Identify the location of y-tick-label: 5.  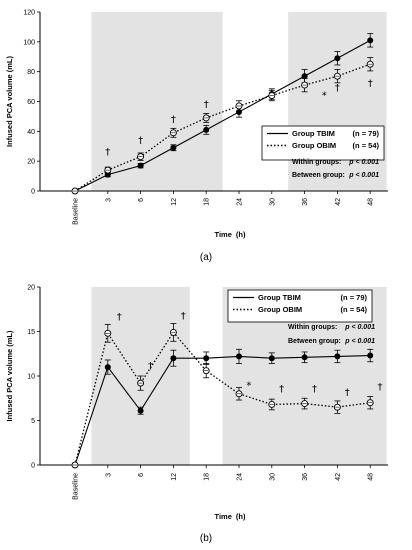
(33, 421).